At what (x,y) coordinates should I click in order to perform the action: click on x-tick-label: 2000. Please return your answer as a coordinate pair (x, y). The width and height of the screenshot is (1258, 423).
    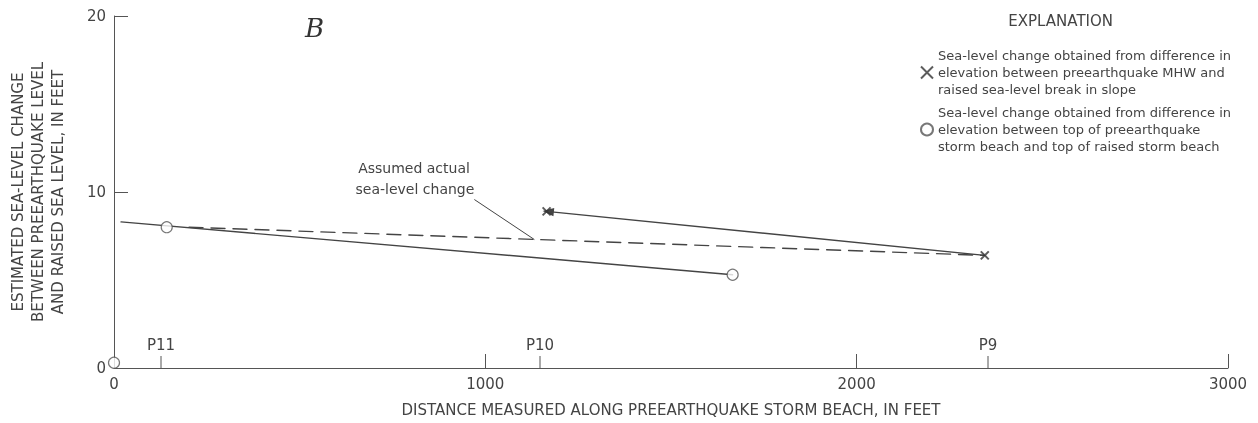
    Looking at the image, I should click on (856, 383).